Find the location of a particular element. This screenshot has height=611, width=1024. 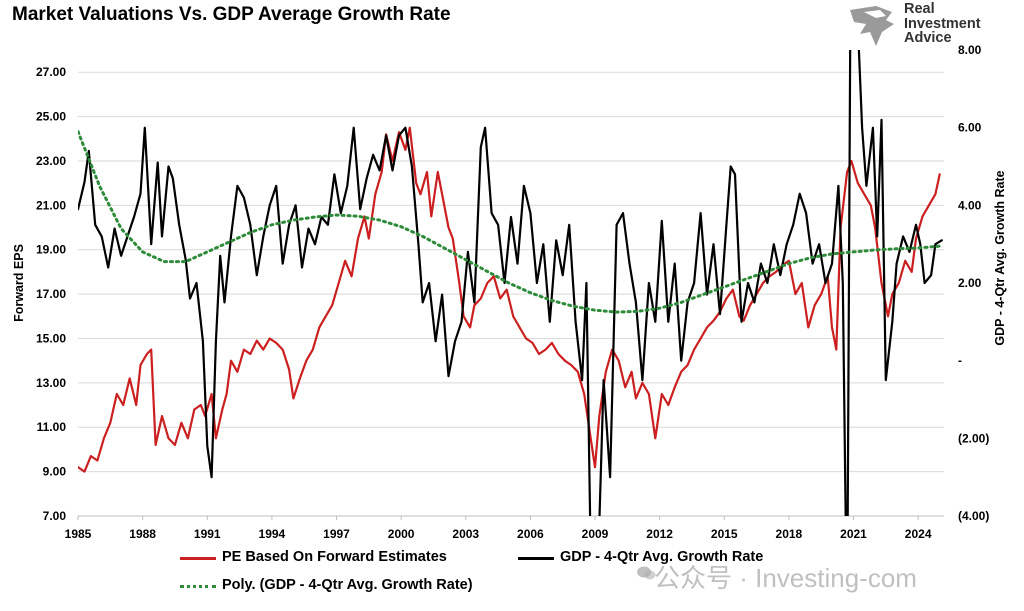

x-tick-label: 1988 is located at coordinates (142, 534).